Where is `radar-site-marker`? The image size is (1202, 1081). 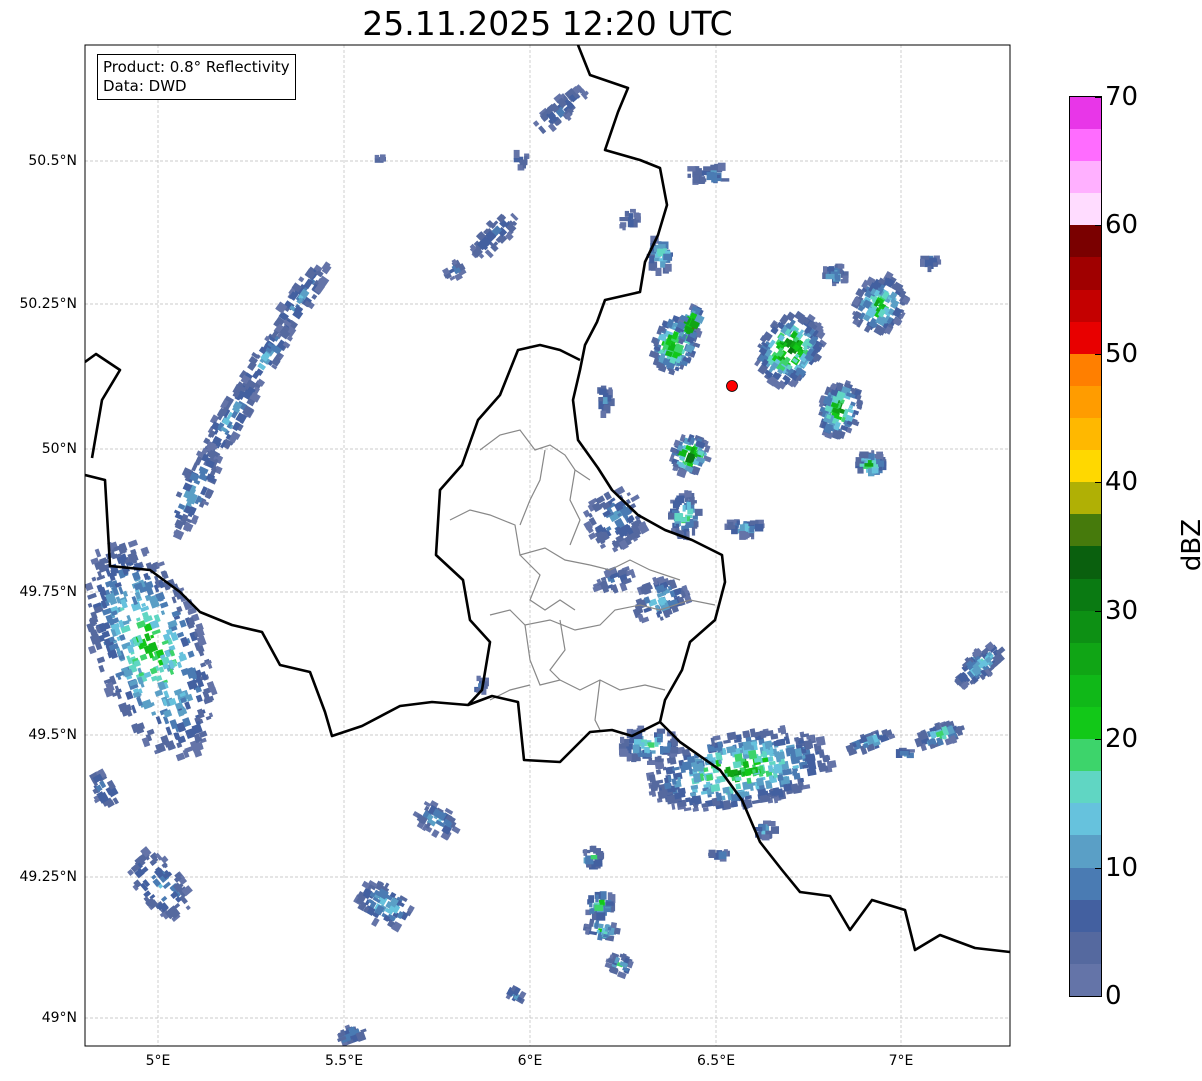
radar-site-marker is located at coordinates (732, 386).